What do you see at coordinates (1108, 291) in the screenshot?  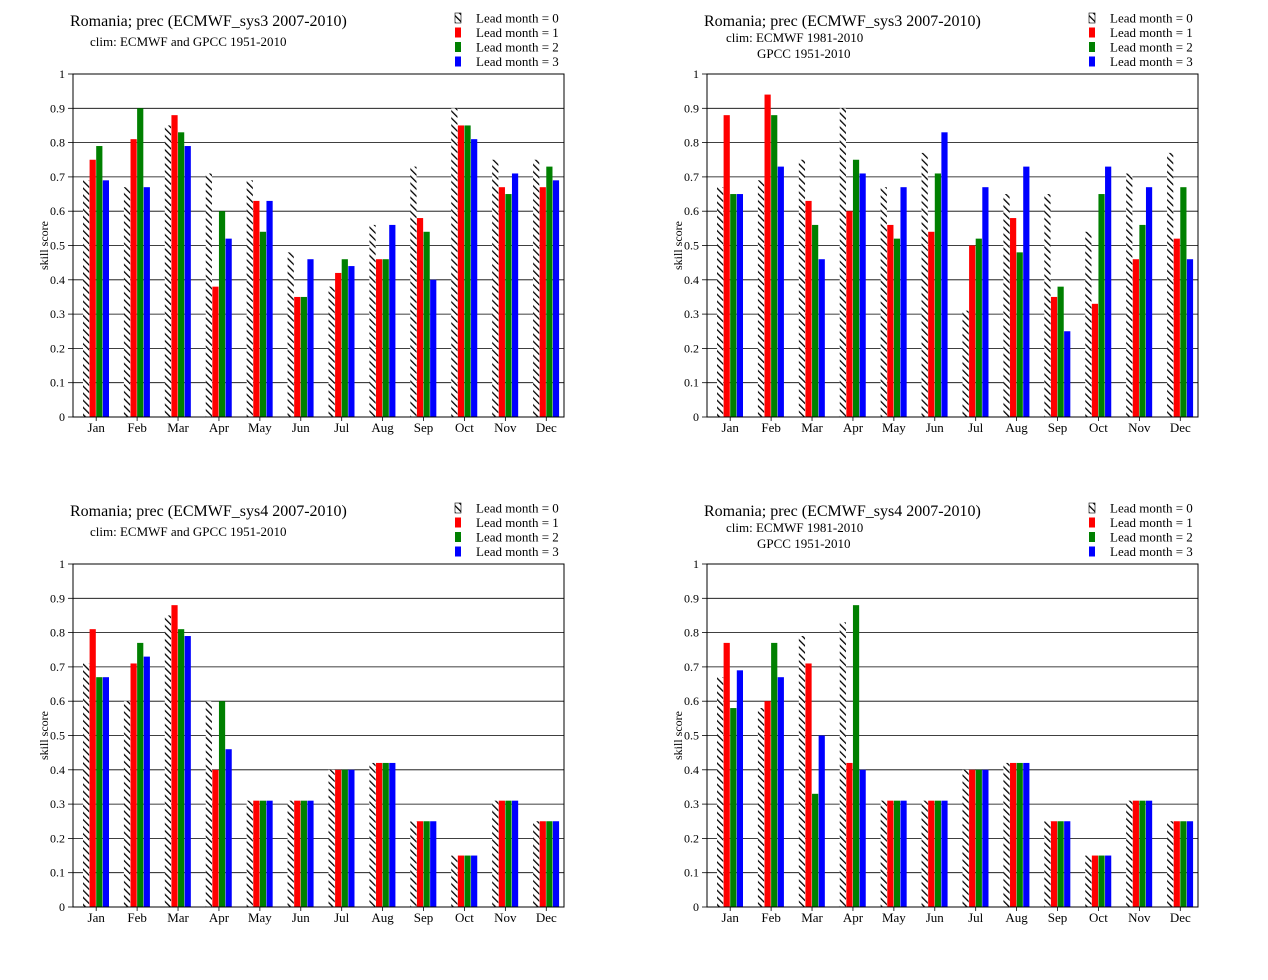 I see `bar-oct-lead3` at bounding box center [1108, 291].